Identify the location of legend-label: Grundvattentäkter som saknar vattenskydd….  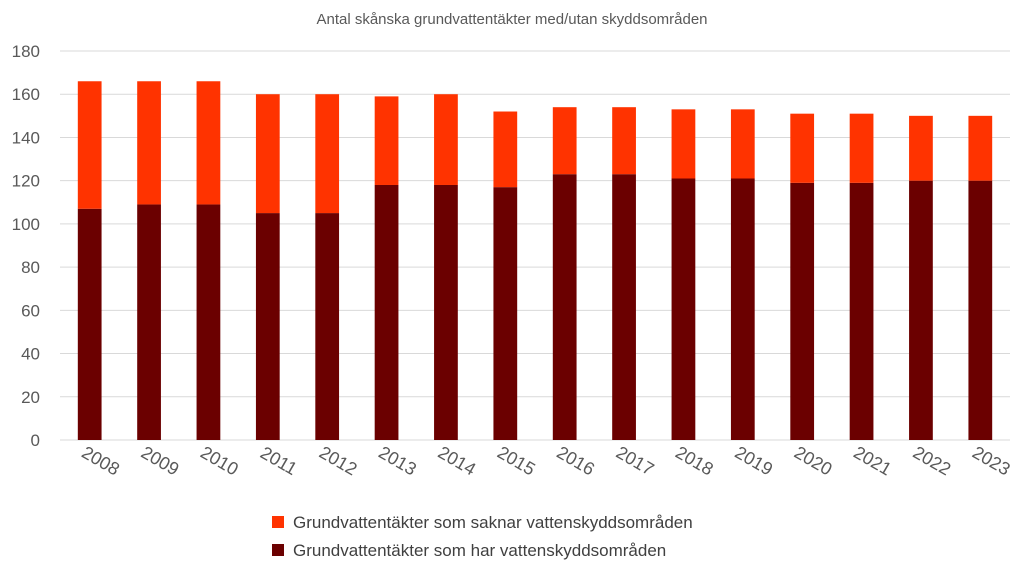
(493, 522).